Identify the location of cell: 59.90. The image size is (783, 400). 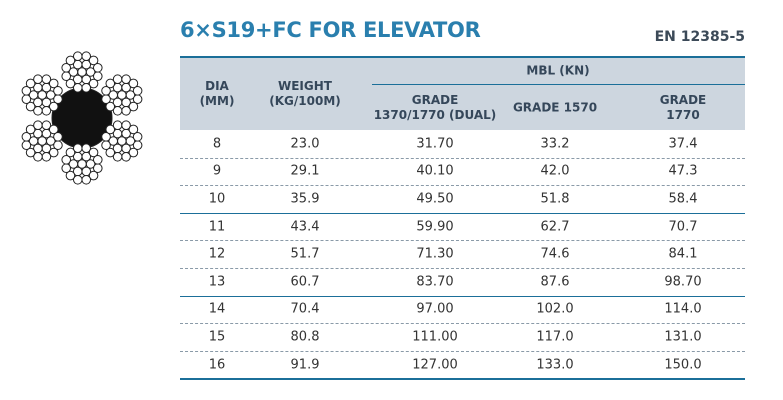
(435, 227).